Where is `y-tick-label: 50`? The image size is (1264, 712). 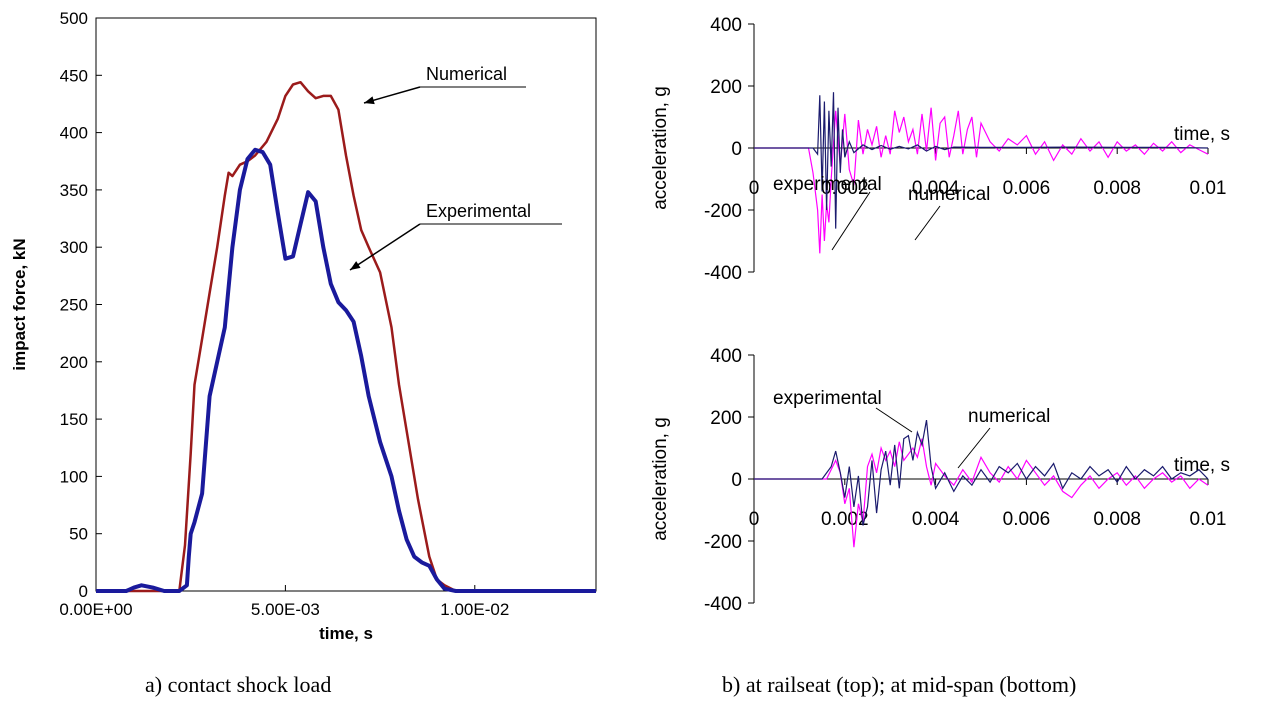 y-tick-label: 50 is located at coordinates (78, 534).